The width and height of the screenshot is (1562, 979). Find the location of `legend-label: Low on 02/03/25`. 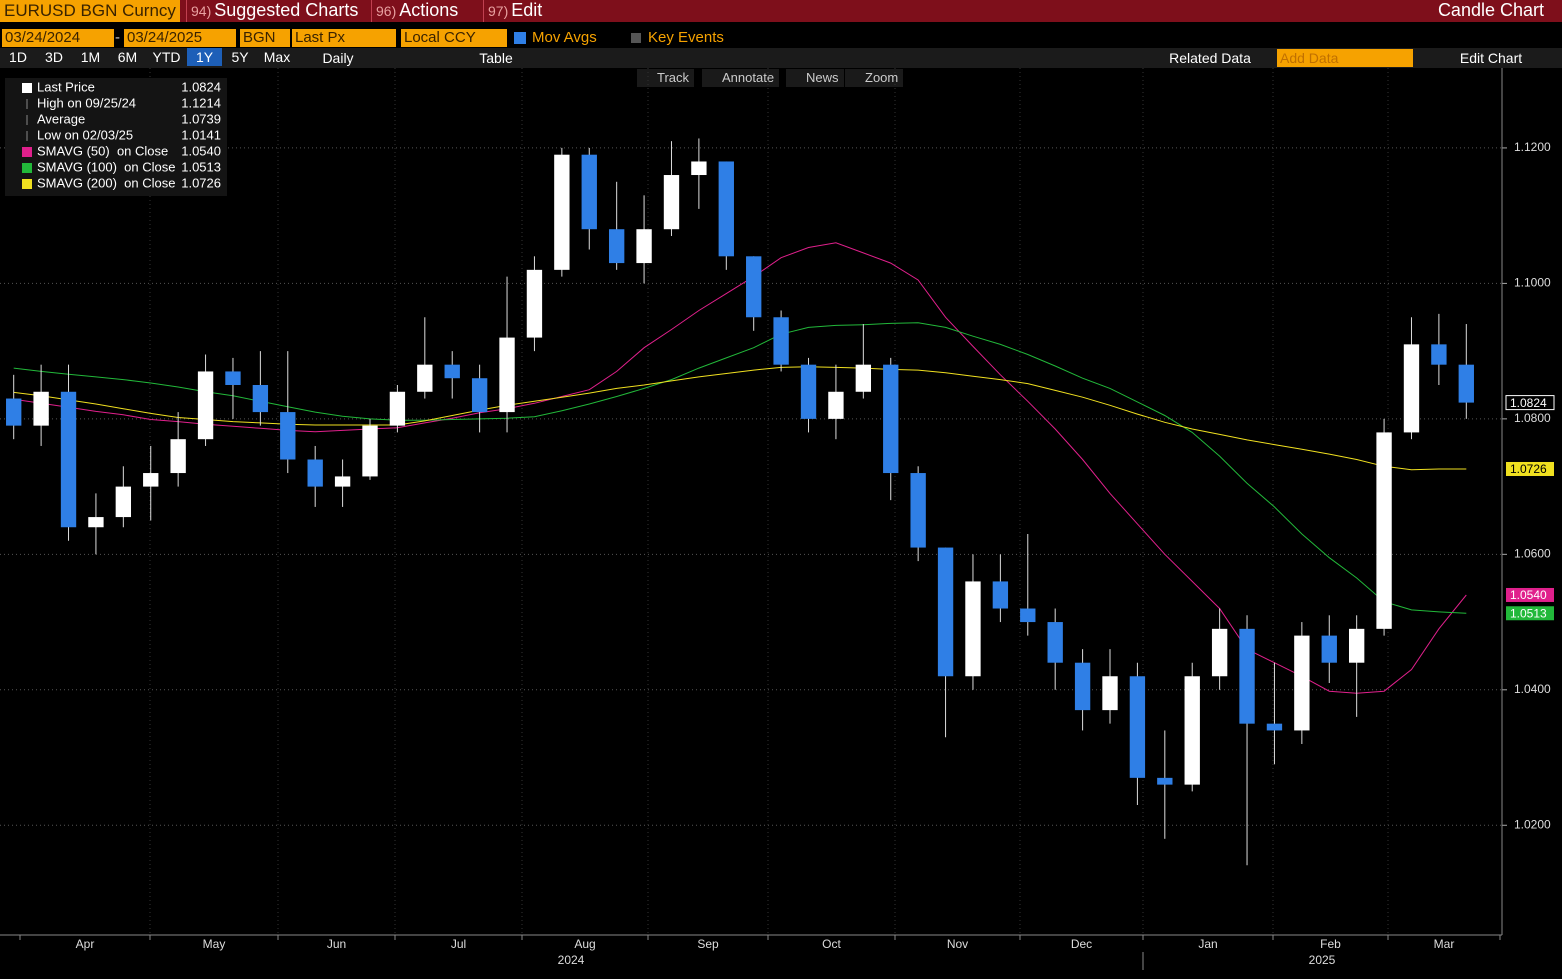

legend-label: Low on 02/03/25 is located at coordinates (85, 134).